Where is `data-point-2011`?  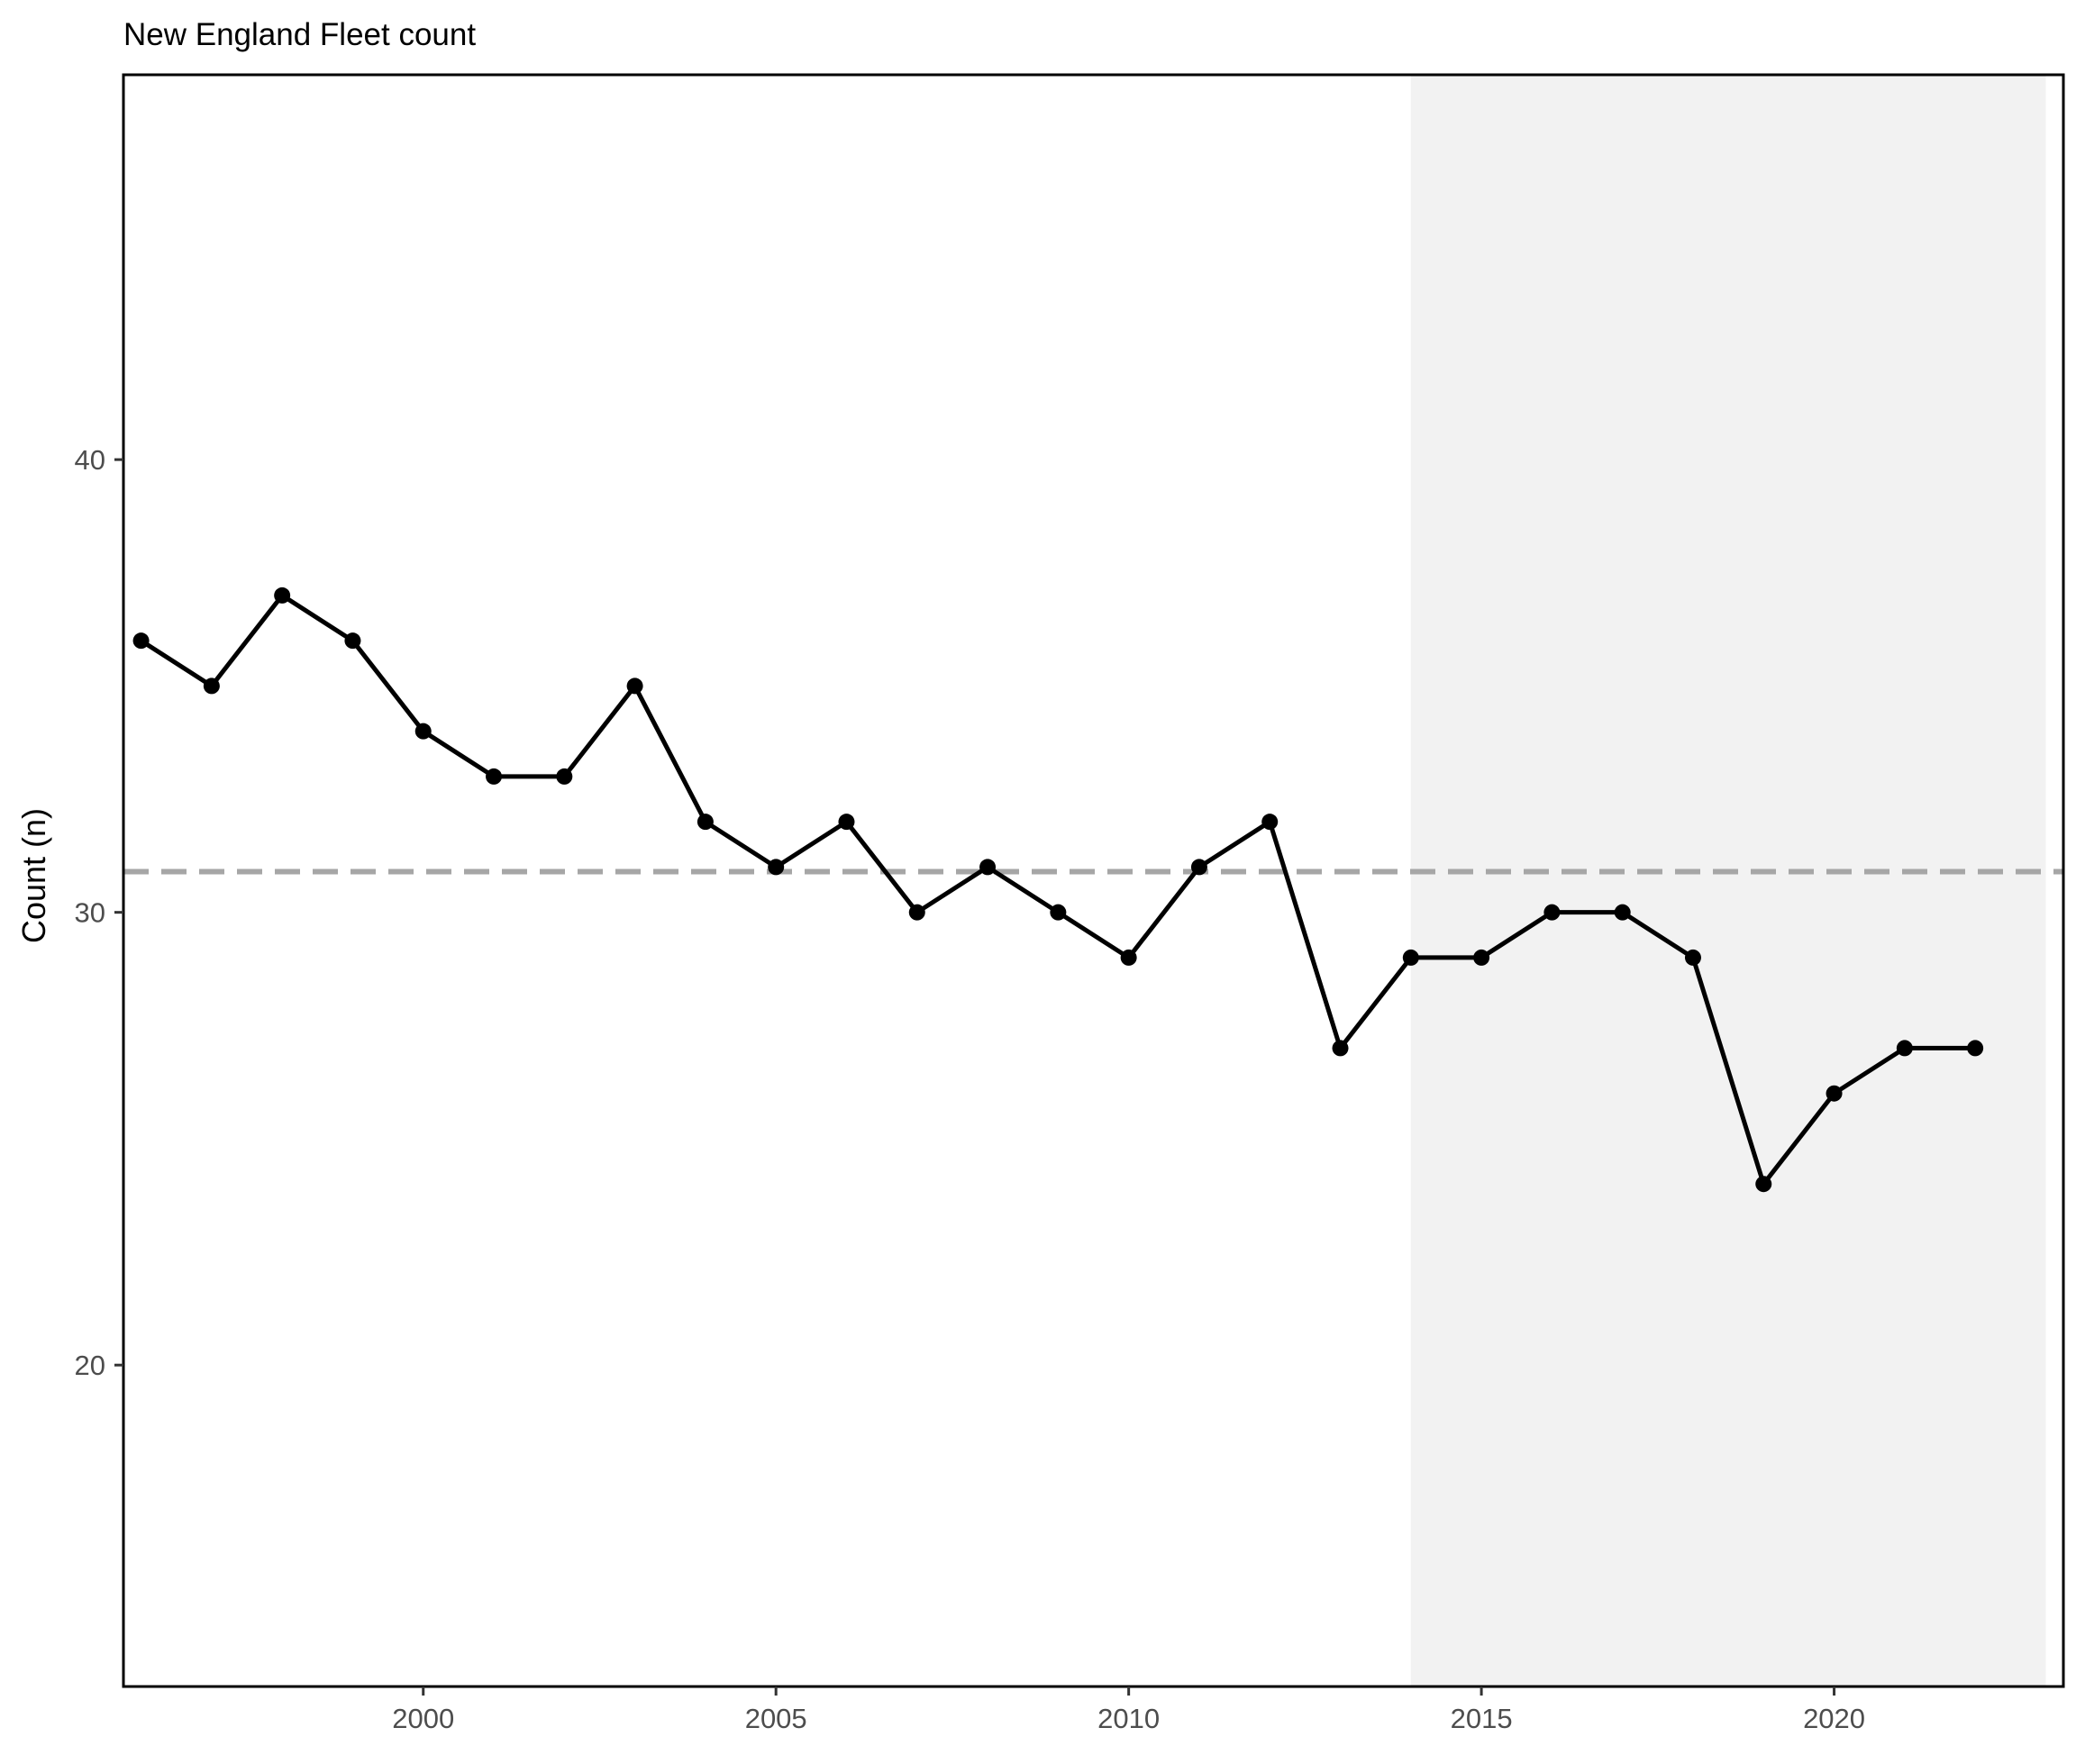 data-point-2011 is located at coordinates (1198, 868).